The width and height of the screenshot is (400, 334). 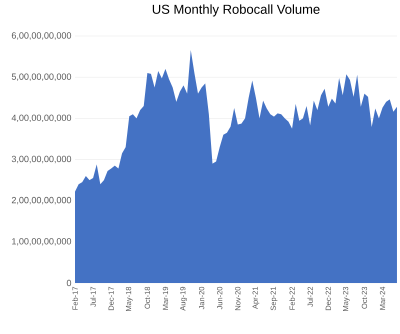 I want to click on y-tick-label: 3,00,00,00,000, so click(x=42, y=160).